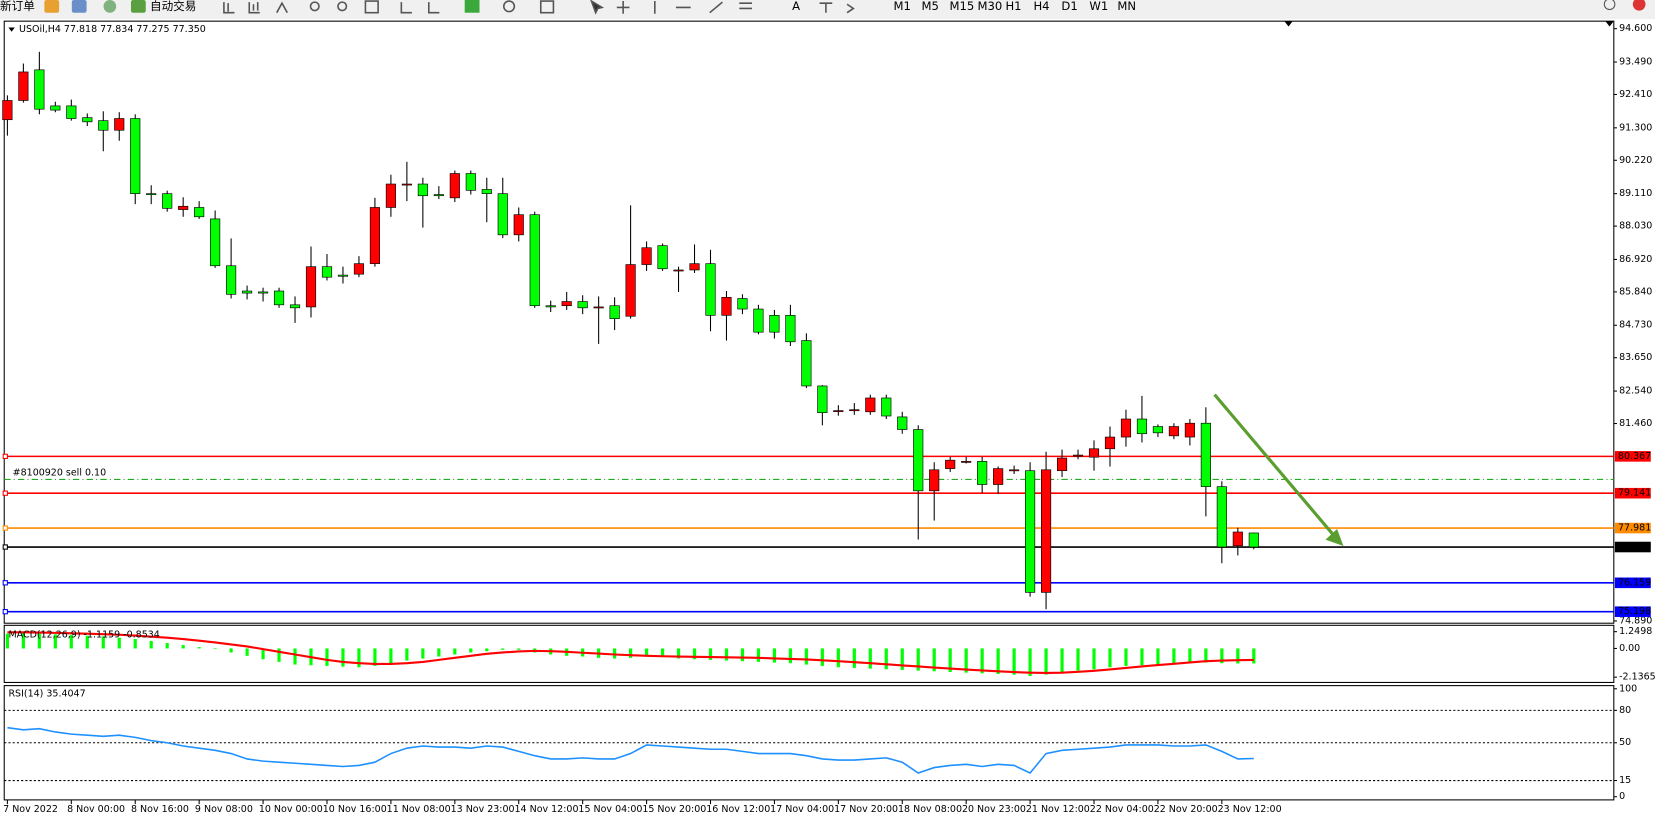 This screenshot has width=1655, height=820. Describe the element at coordinates (1625, 710) in the screenshot. I see `y-tick-label: 80` at that location.